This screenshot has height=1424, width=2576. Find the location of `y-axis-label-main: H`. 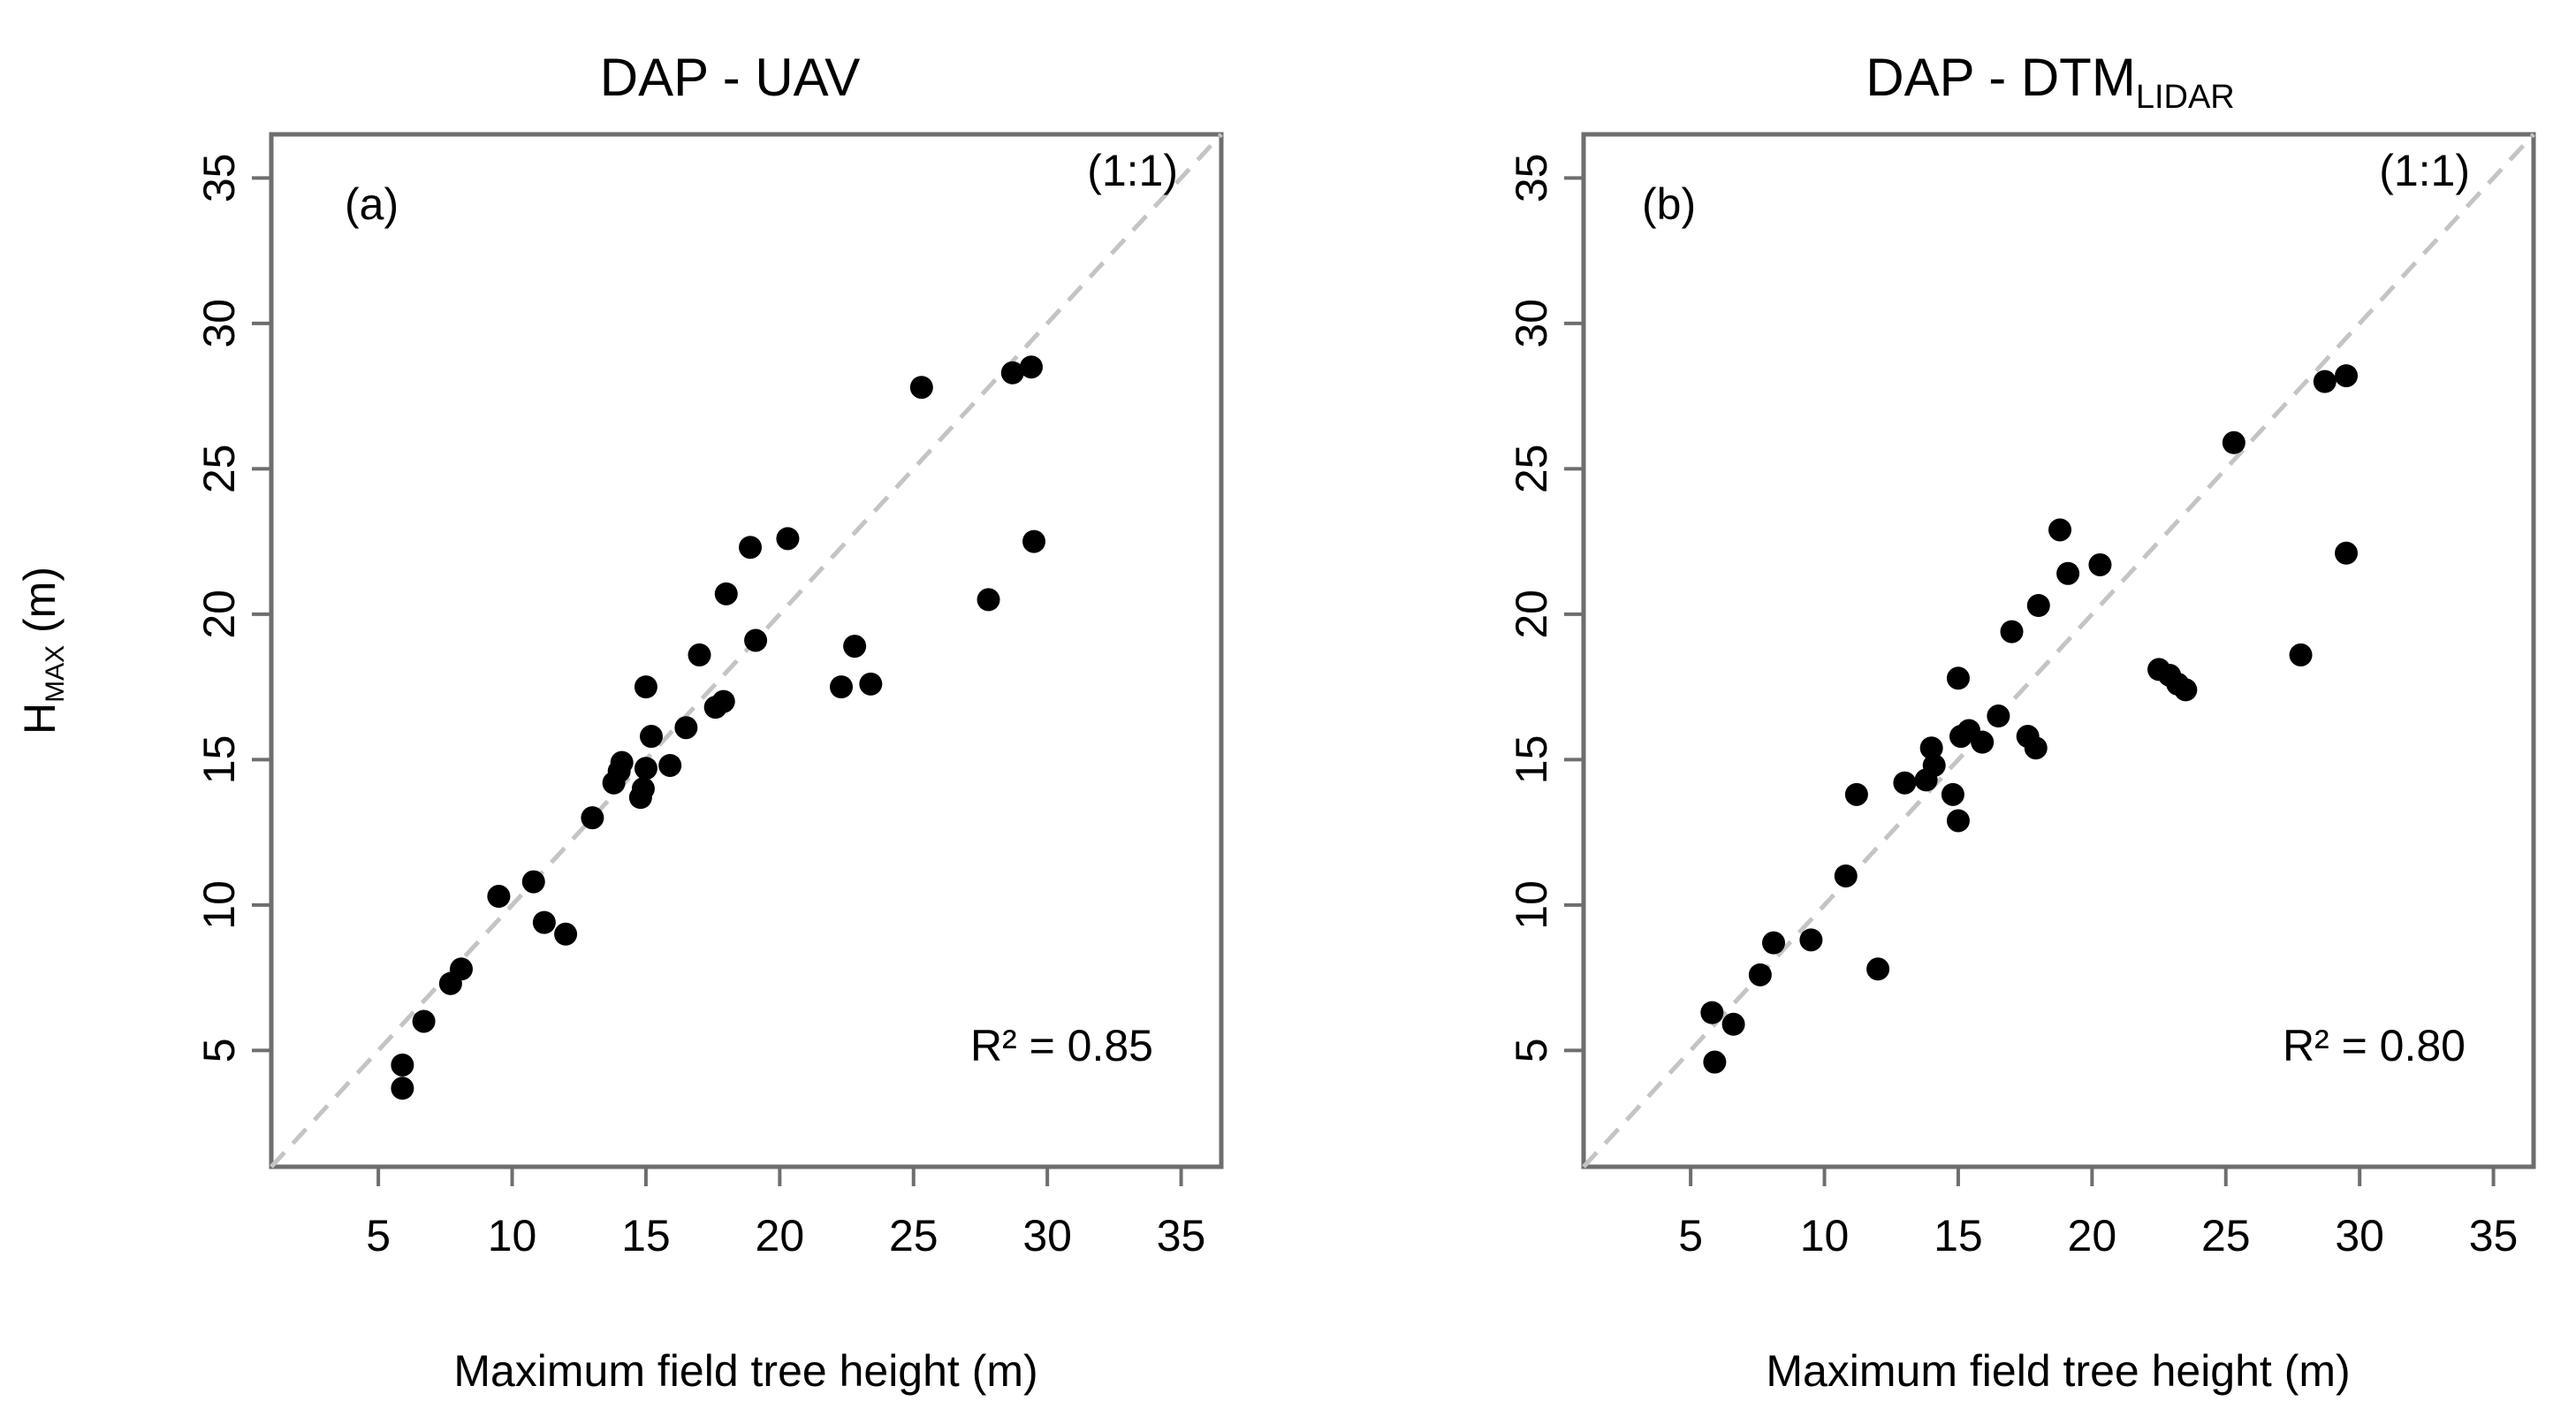

y-axis-label-main: H is located at coordinates (40, 719).